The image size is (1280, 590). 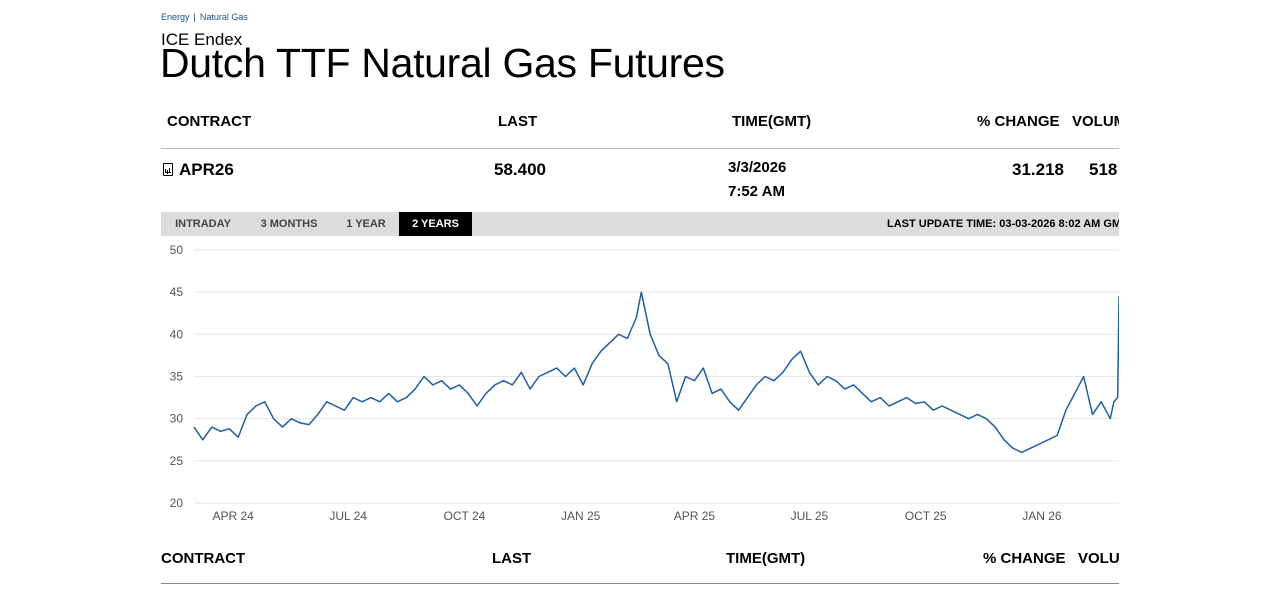 I want to click on header-volume: VOLUME, so click(x=1095, y=121).